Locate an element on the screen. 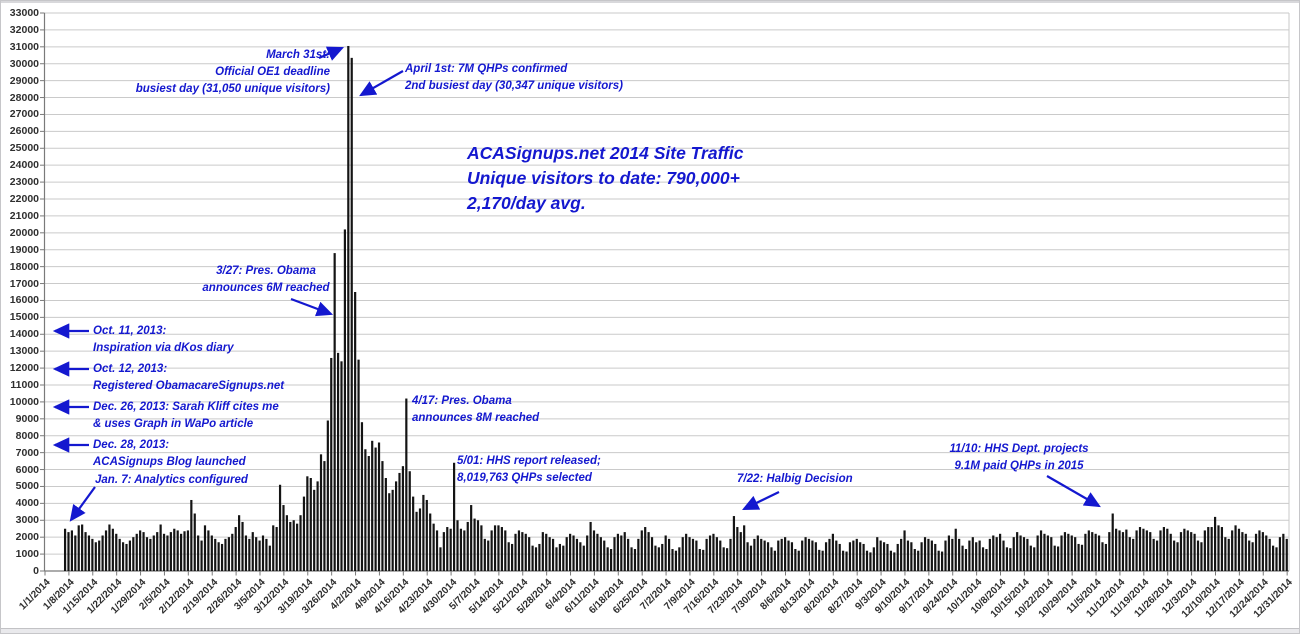 This screenshot has height=634, width=1300. y-axis-tick-label: 13000 is located at coordinates (24, 351).